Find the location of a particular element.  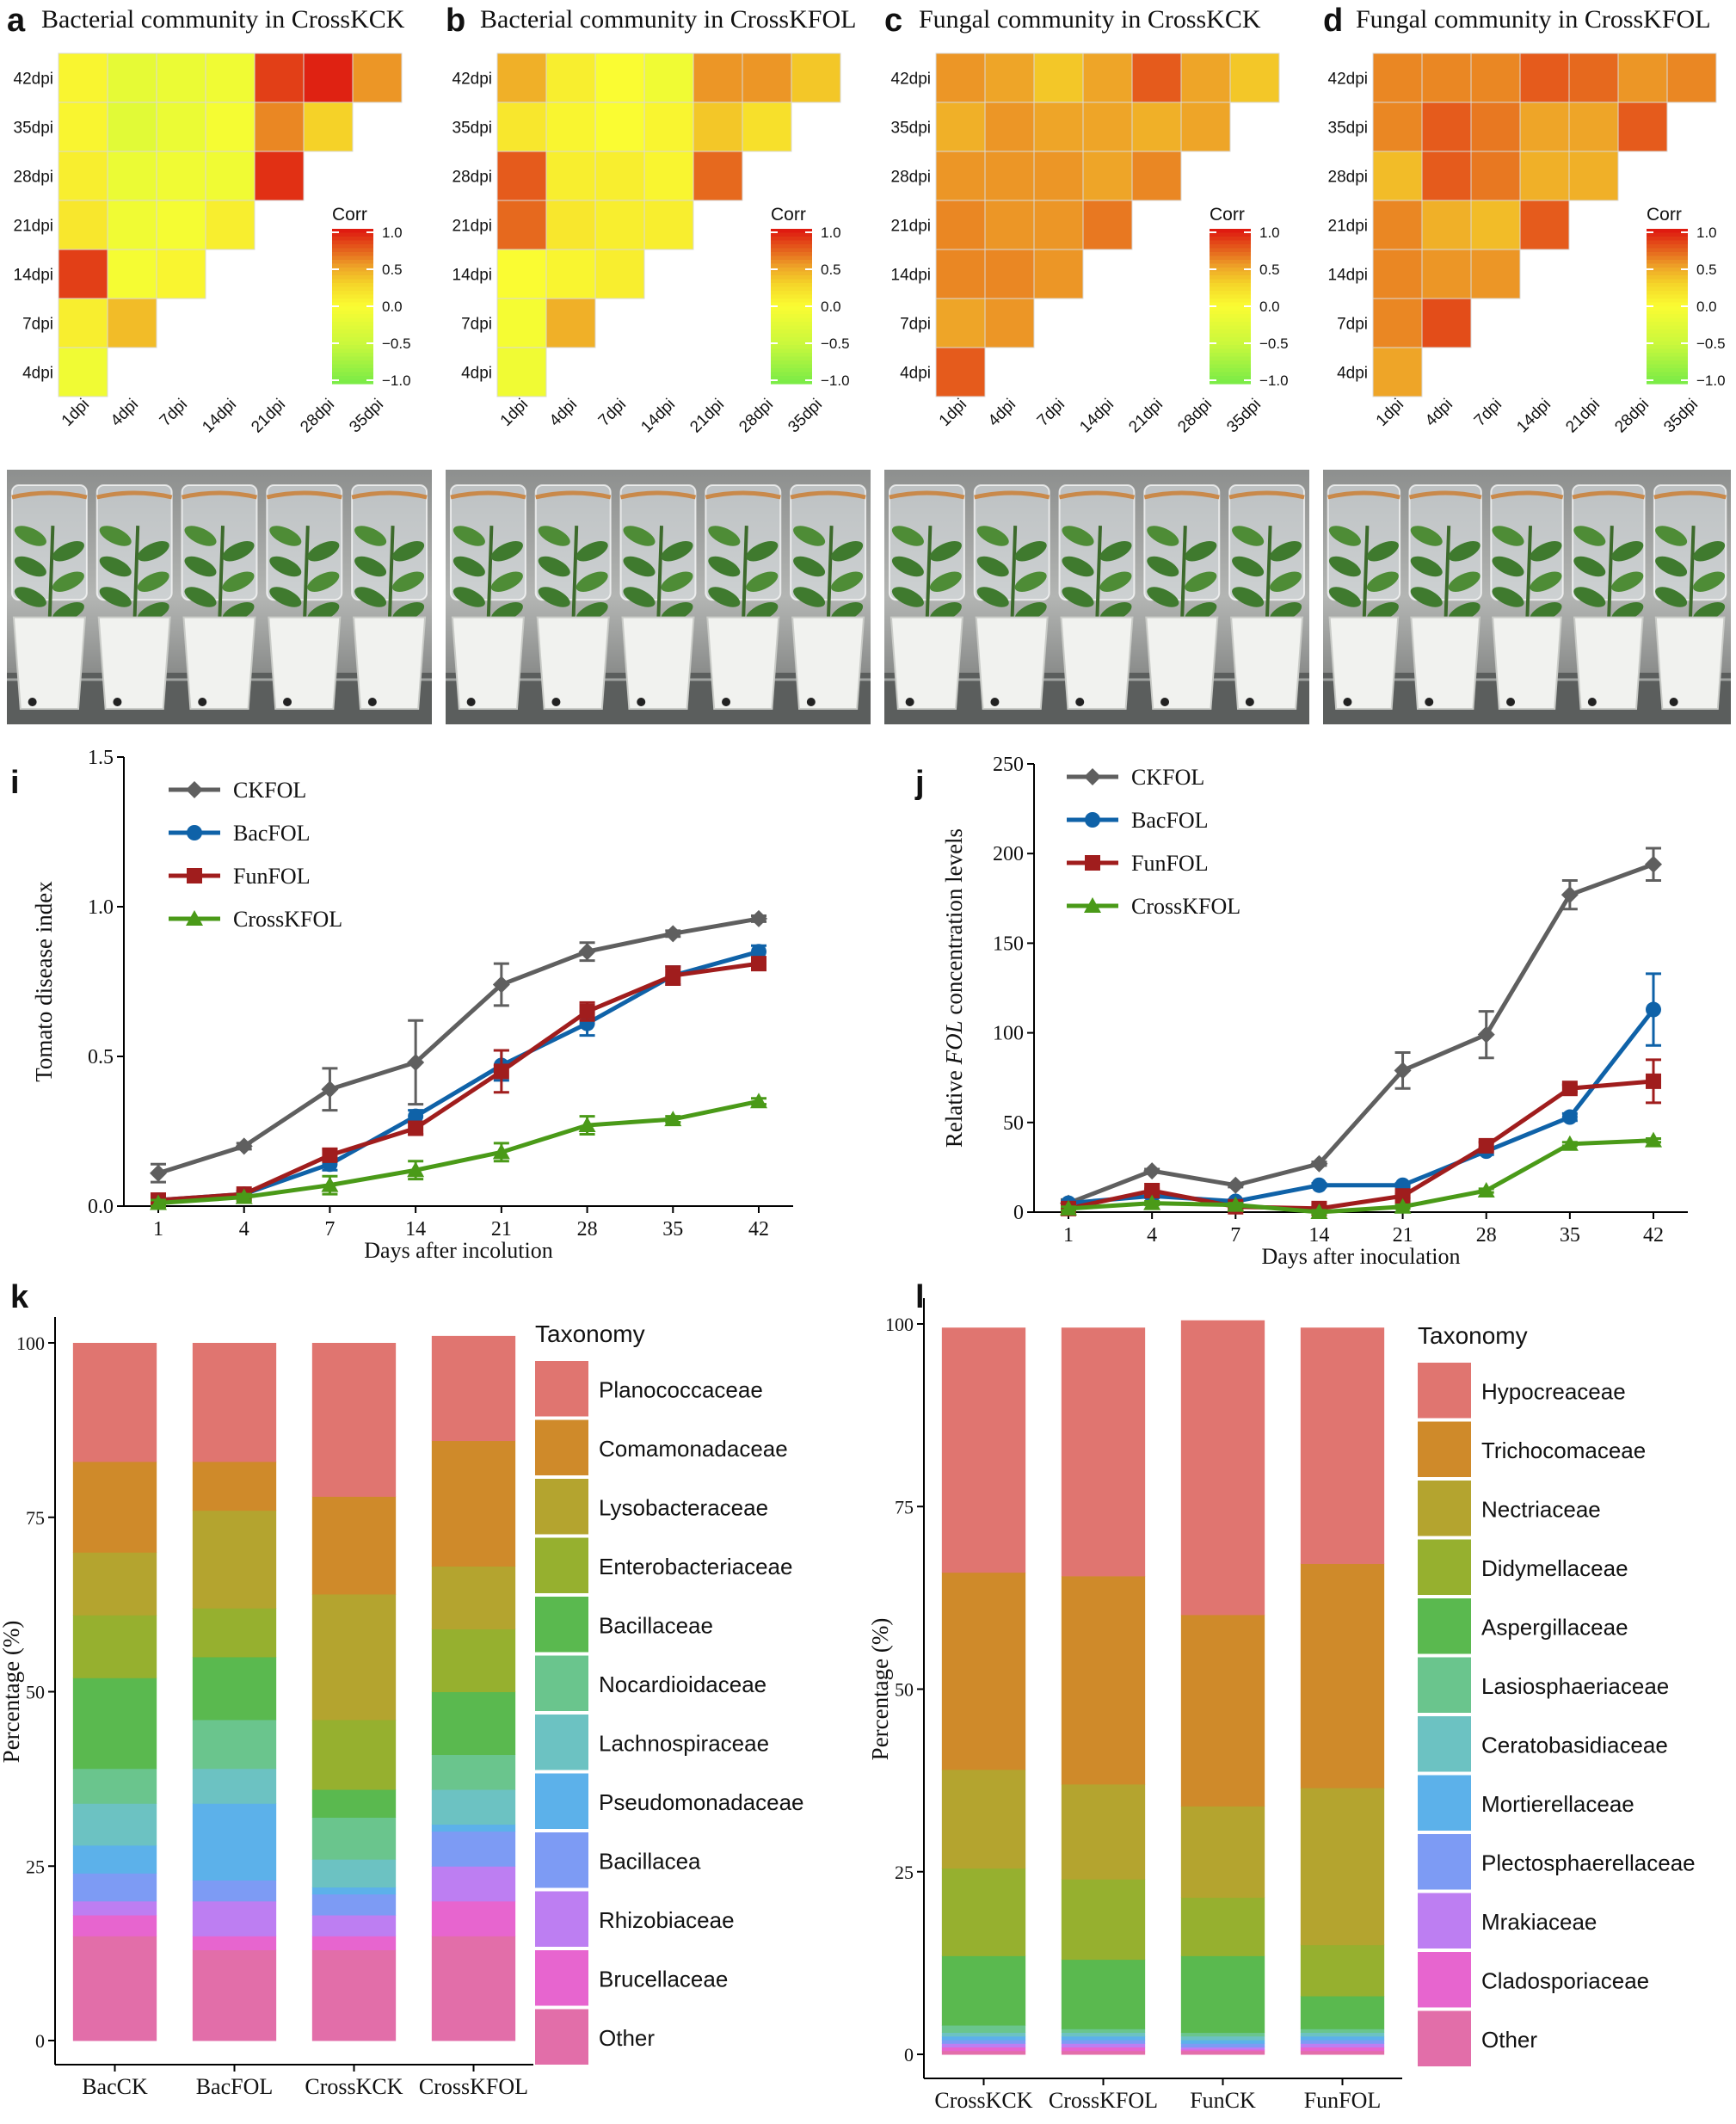

y-tick-label: 25 is located at coordinates (35, 1867).